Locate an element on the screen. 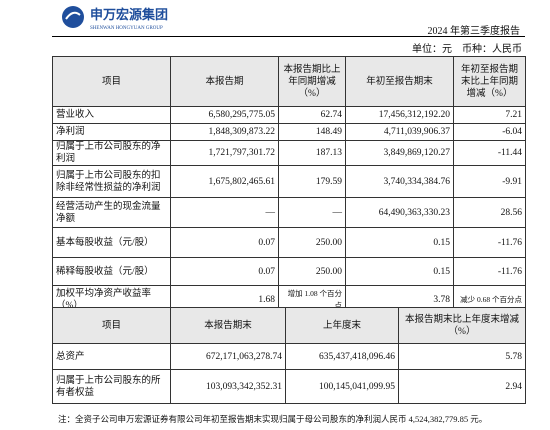 The width and height of the screenshot is (550, 430). item-cell: 总资产 is located at coordinates (111, 356).